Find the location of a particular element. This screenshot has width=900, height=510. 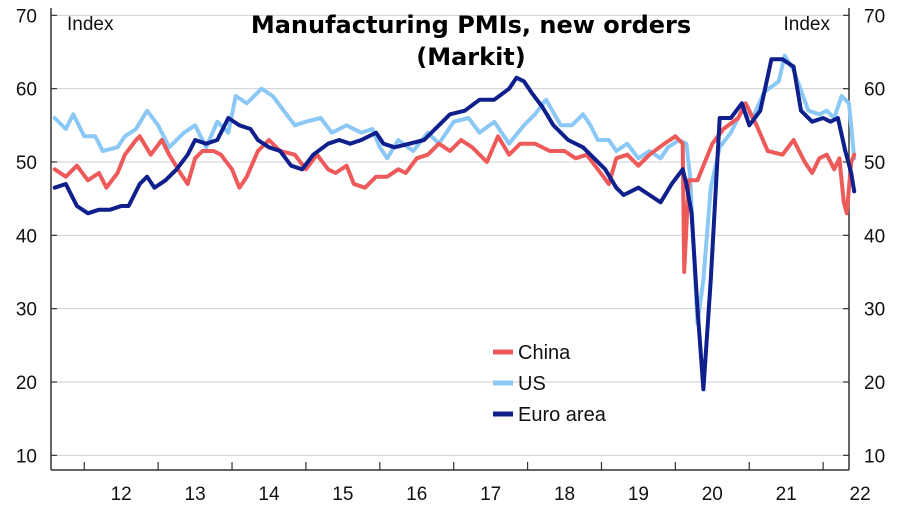

y-tick-right-20: 20 is located at coordinates (874, 383).